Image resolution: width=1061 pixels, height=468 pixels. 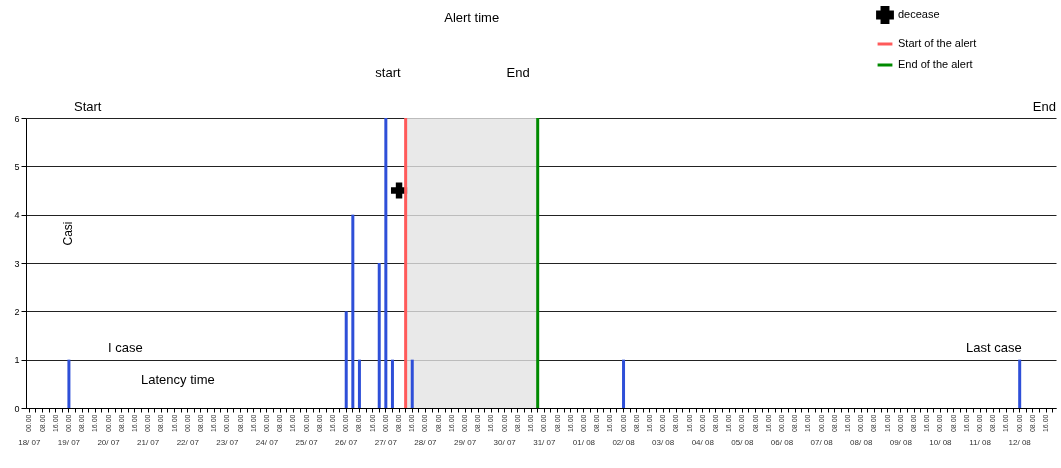 I want to click on y-axis-title: Casi, so click(x=67, y=233).